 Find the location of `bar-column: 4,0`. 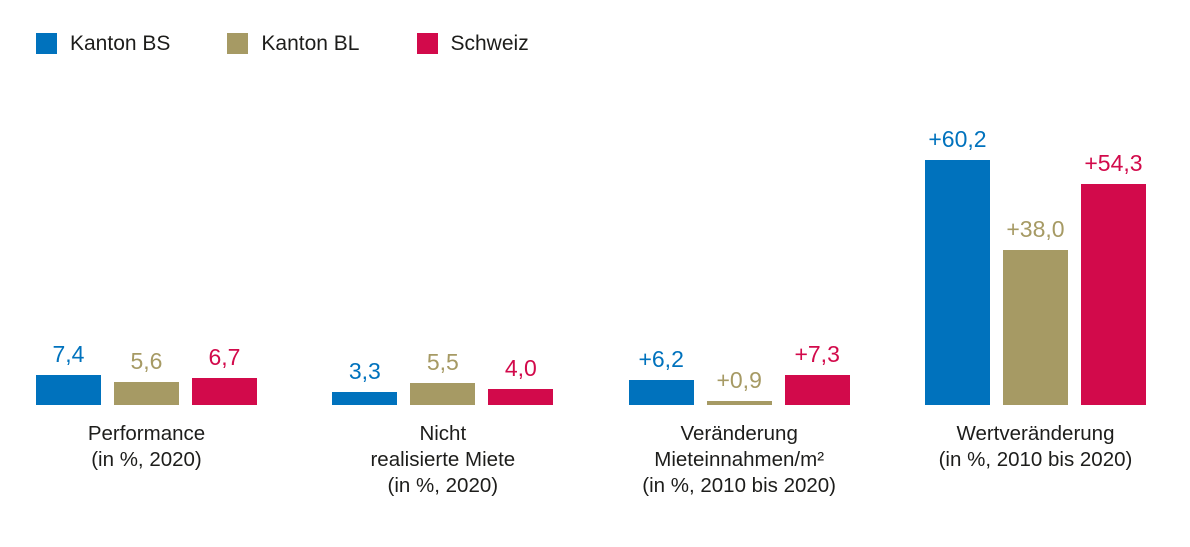

bar-column: 4,0 is located at coordinates (521, 246).